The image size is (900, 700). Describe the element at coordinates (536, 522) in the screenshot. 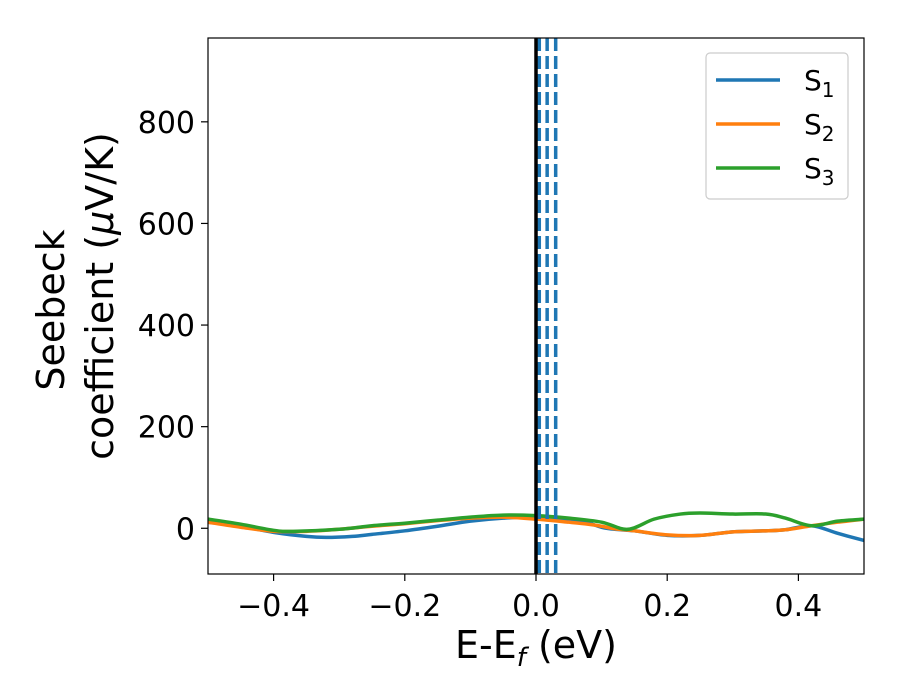

I see `series-line-s3` at that location.